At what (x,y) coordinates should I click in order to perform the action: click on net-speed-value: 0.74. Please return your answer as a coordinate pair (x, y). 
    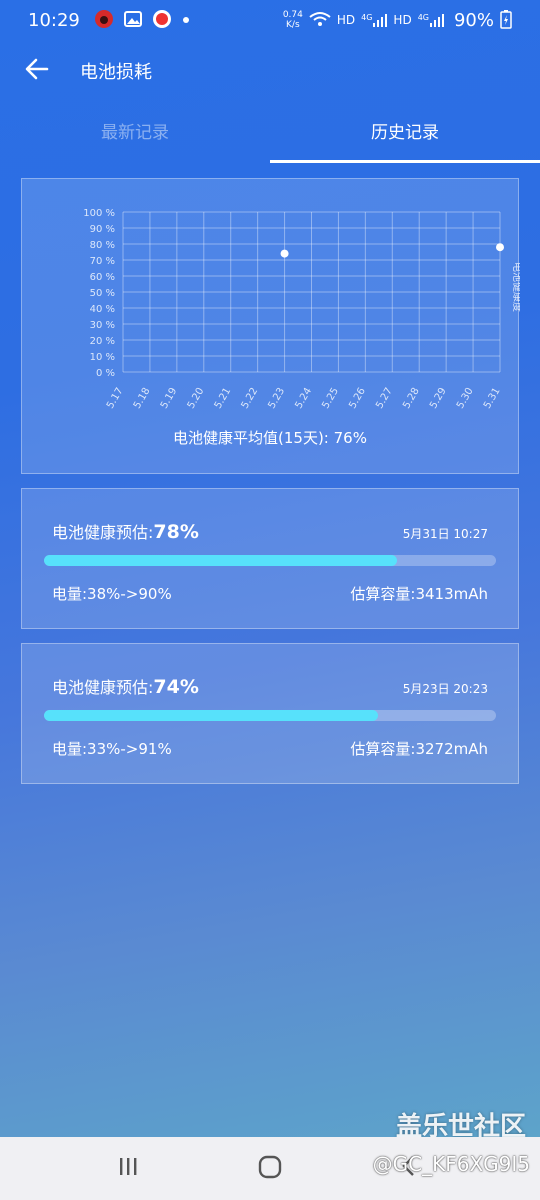
    Looking at the image, I should click on (292, 15).